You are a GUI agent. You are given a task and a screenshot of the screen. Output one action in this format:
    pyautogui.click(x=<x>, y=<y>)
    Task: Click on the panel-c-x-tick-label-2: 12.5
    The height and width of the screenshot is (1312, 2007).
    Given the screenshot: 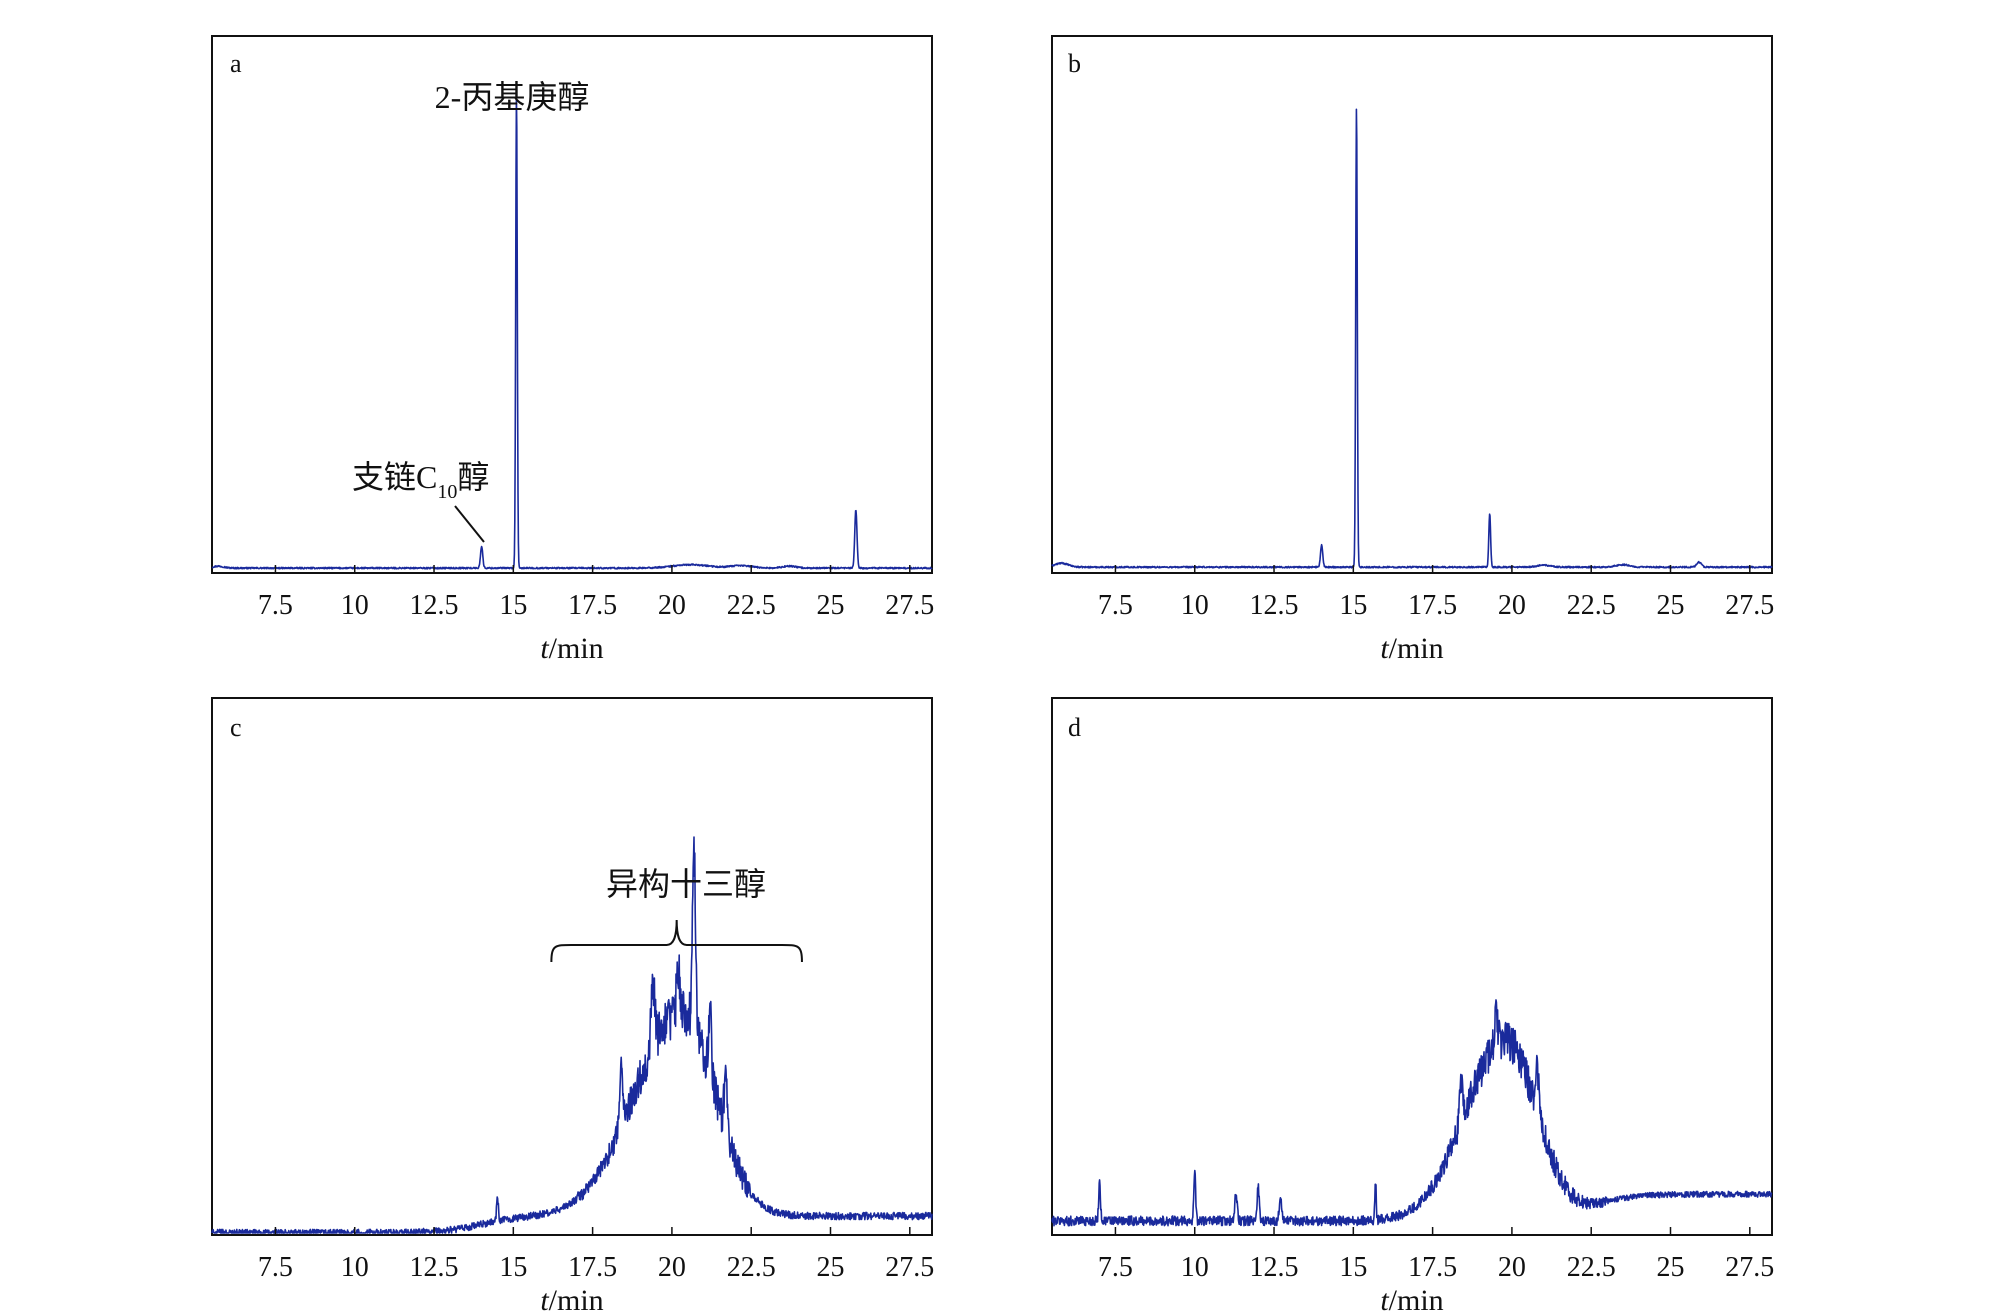 What is the action you would take?
    pyautogui.click(x=434, y=1267)
    